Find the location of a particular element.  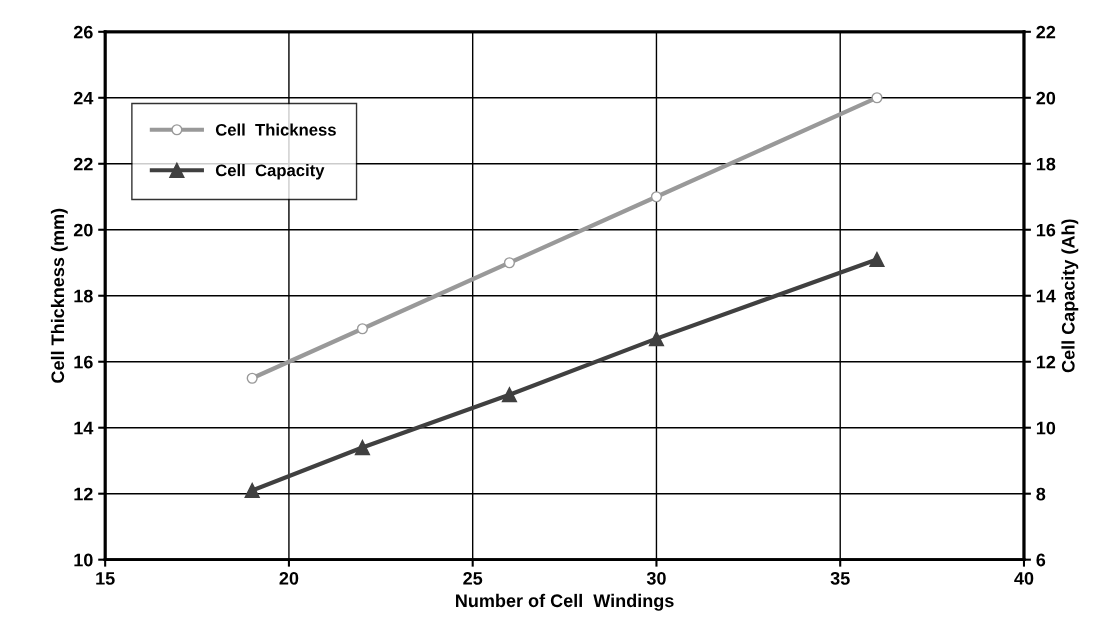

y2-tick-label: 22 is located at coordinates (1046, 32).